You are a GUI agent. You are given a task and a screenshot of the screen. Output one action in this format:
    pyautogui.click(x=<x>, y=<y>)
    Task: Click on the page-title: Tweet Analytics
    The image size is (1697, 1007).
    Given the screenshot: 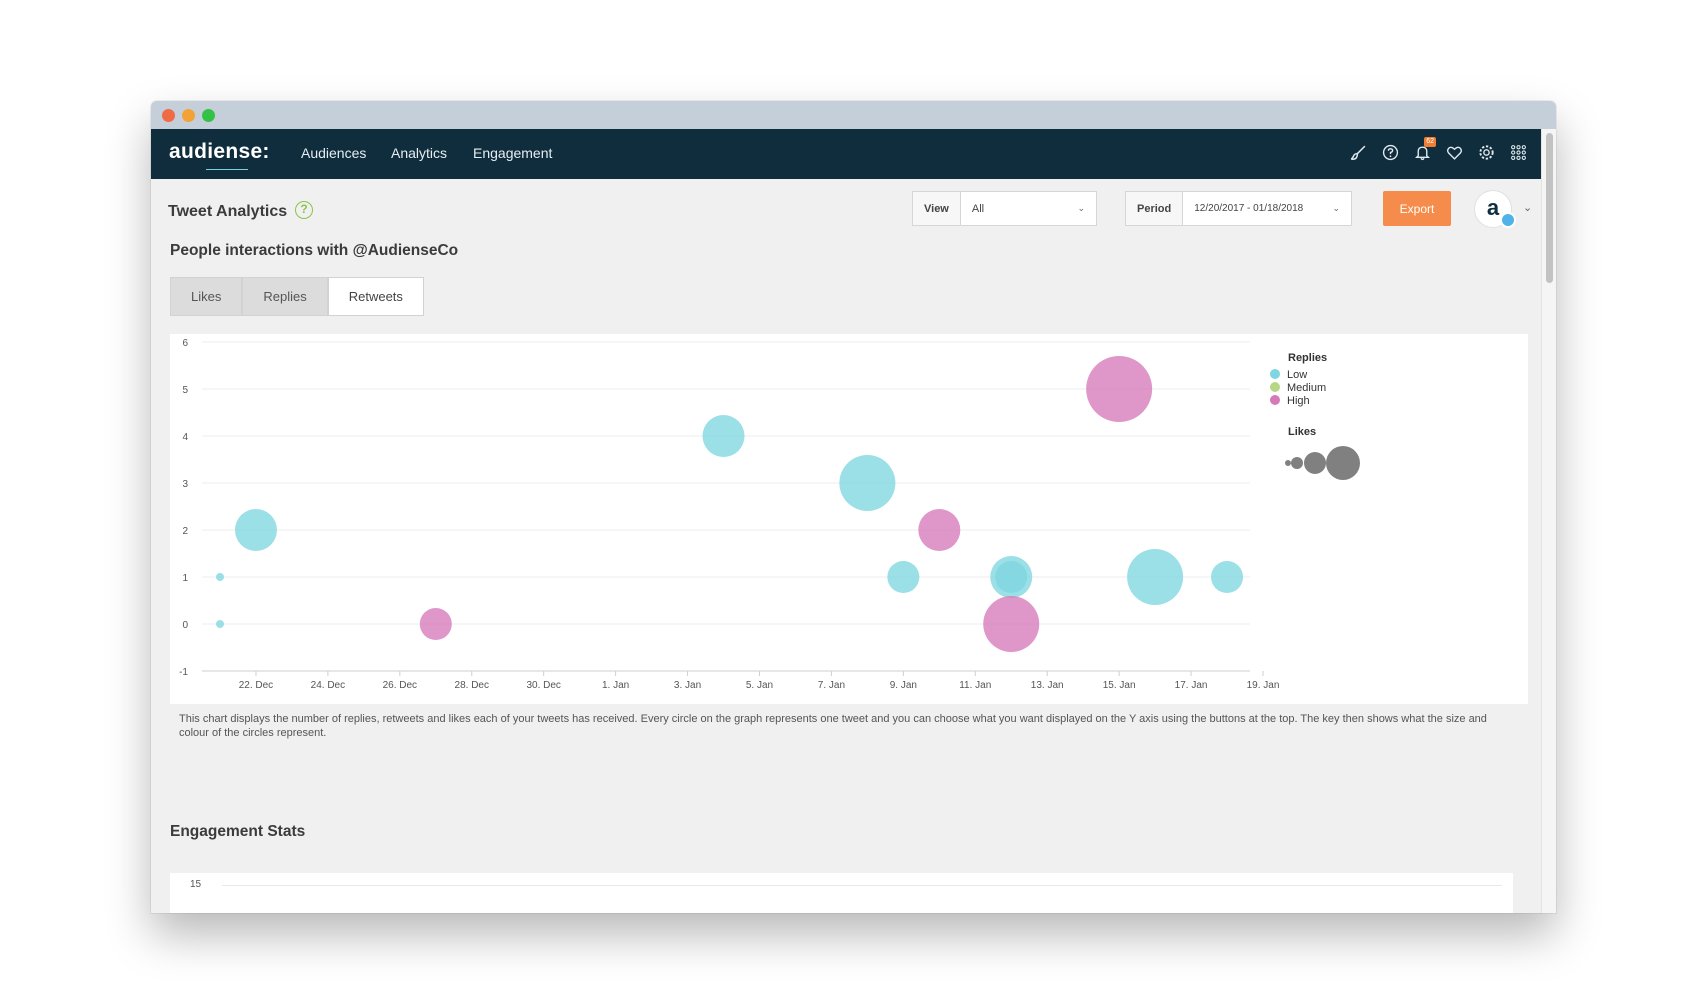 What is the action you would take?
    pyautogui.click(x=228, y=211)
    